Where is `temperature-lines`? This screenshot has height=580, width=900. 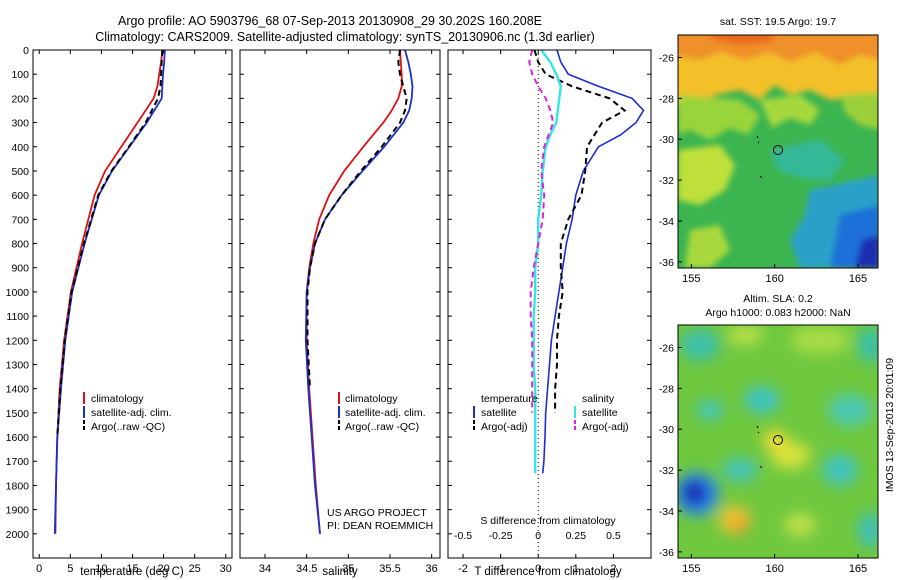
temperature-lines is located at coordinates (109, 292).